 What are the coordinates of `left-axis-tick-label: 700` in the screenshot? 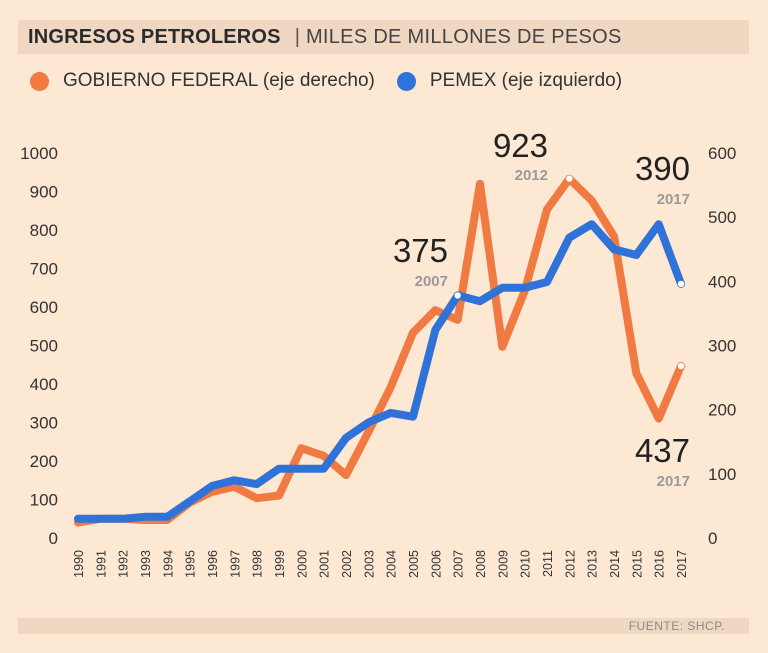 It's located at (44, 269).